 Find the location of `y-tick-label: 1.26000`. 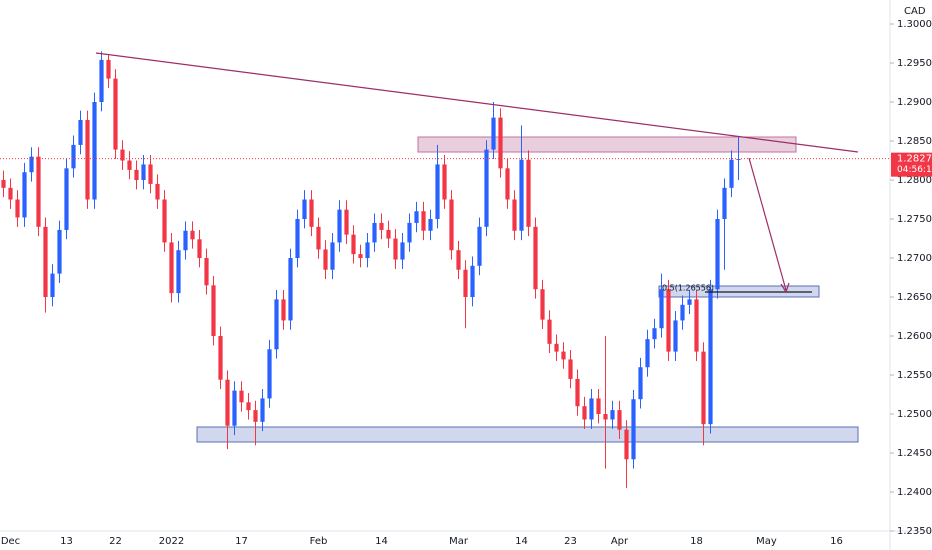

y-tick-label: 1.26000 is located at coordinates (914, 336).